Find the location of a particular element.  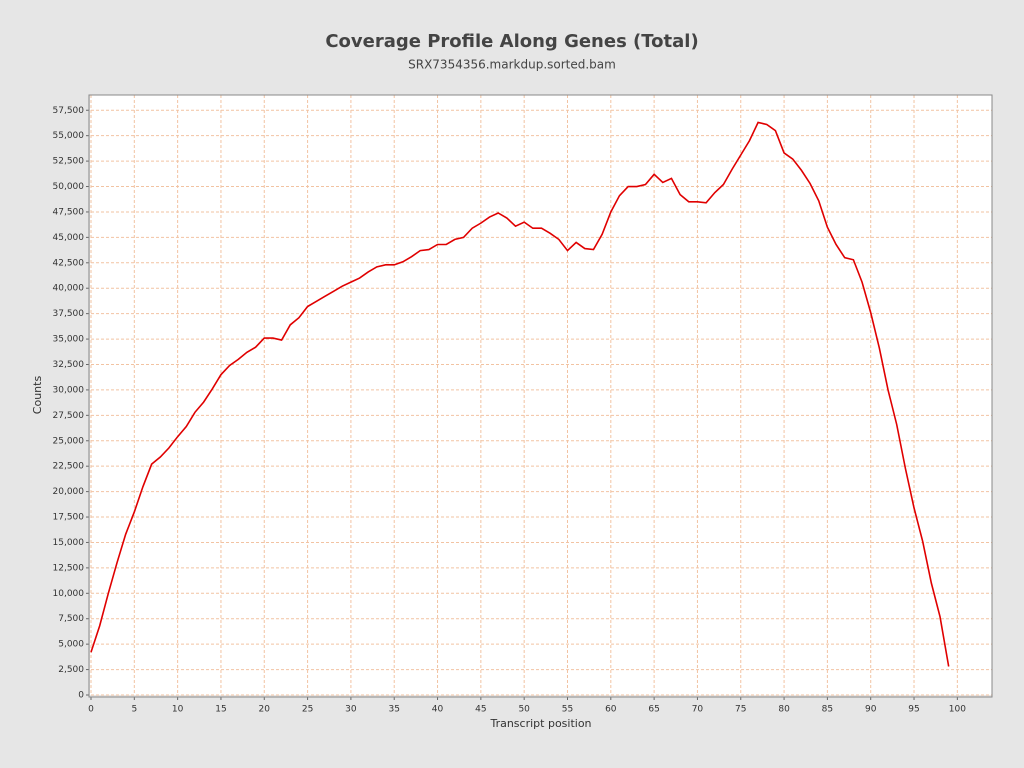

y-tick-label: 37,500 is located at coordinates (69, 314).